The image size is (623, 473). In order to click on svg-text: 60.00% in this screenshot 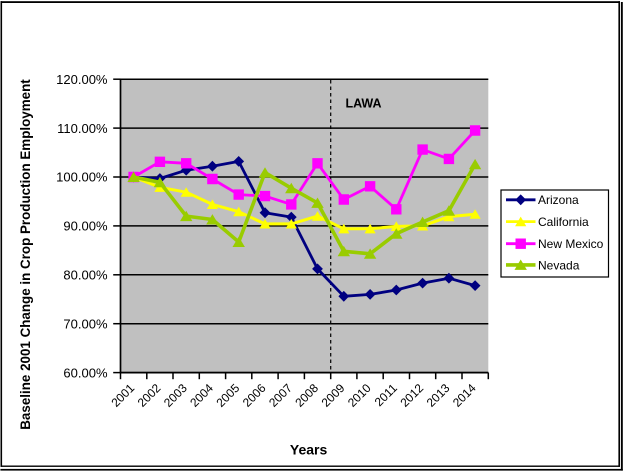, I will do `click(85, 372)`.